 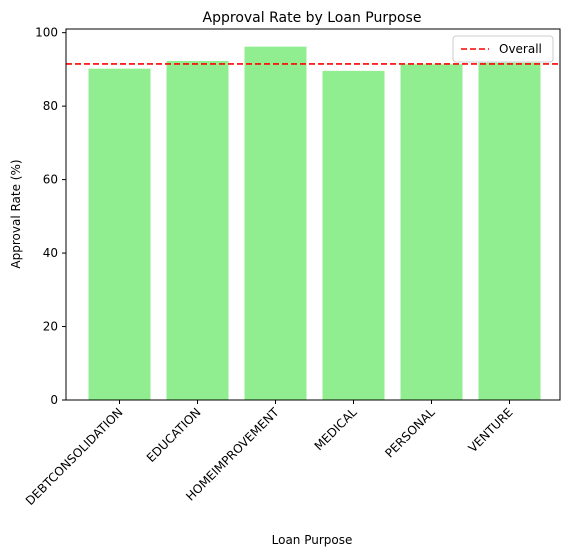 What do you see at coordinates (336, 429) in the screenshot?
I see `x-tick-label-medical: MEDICAL` at bounding box center [336, 429].